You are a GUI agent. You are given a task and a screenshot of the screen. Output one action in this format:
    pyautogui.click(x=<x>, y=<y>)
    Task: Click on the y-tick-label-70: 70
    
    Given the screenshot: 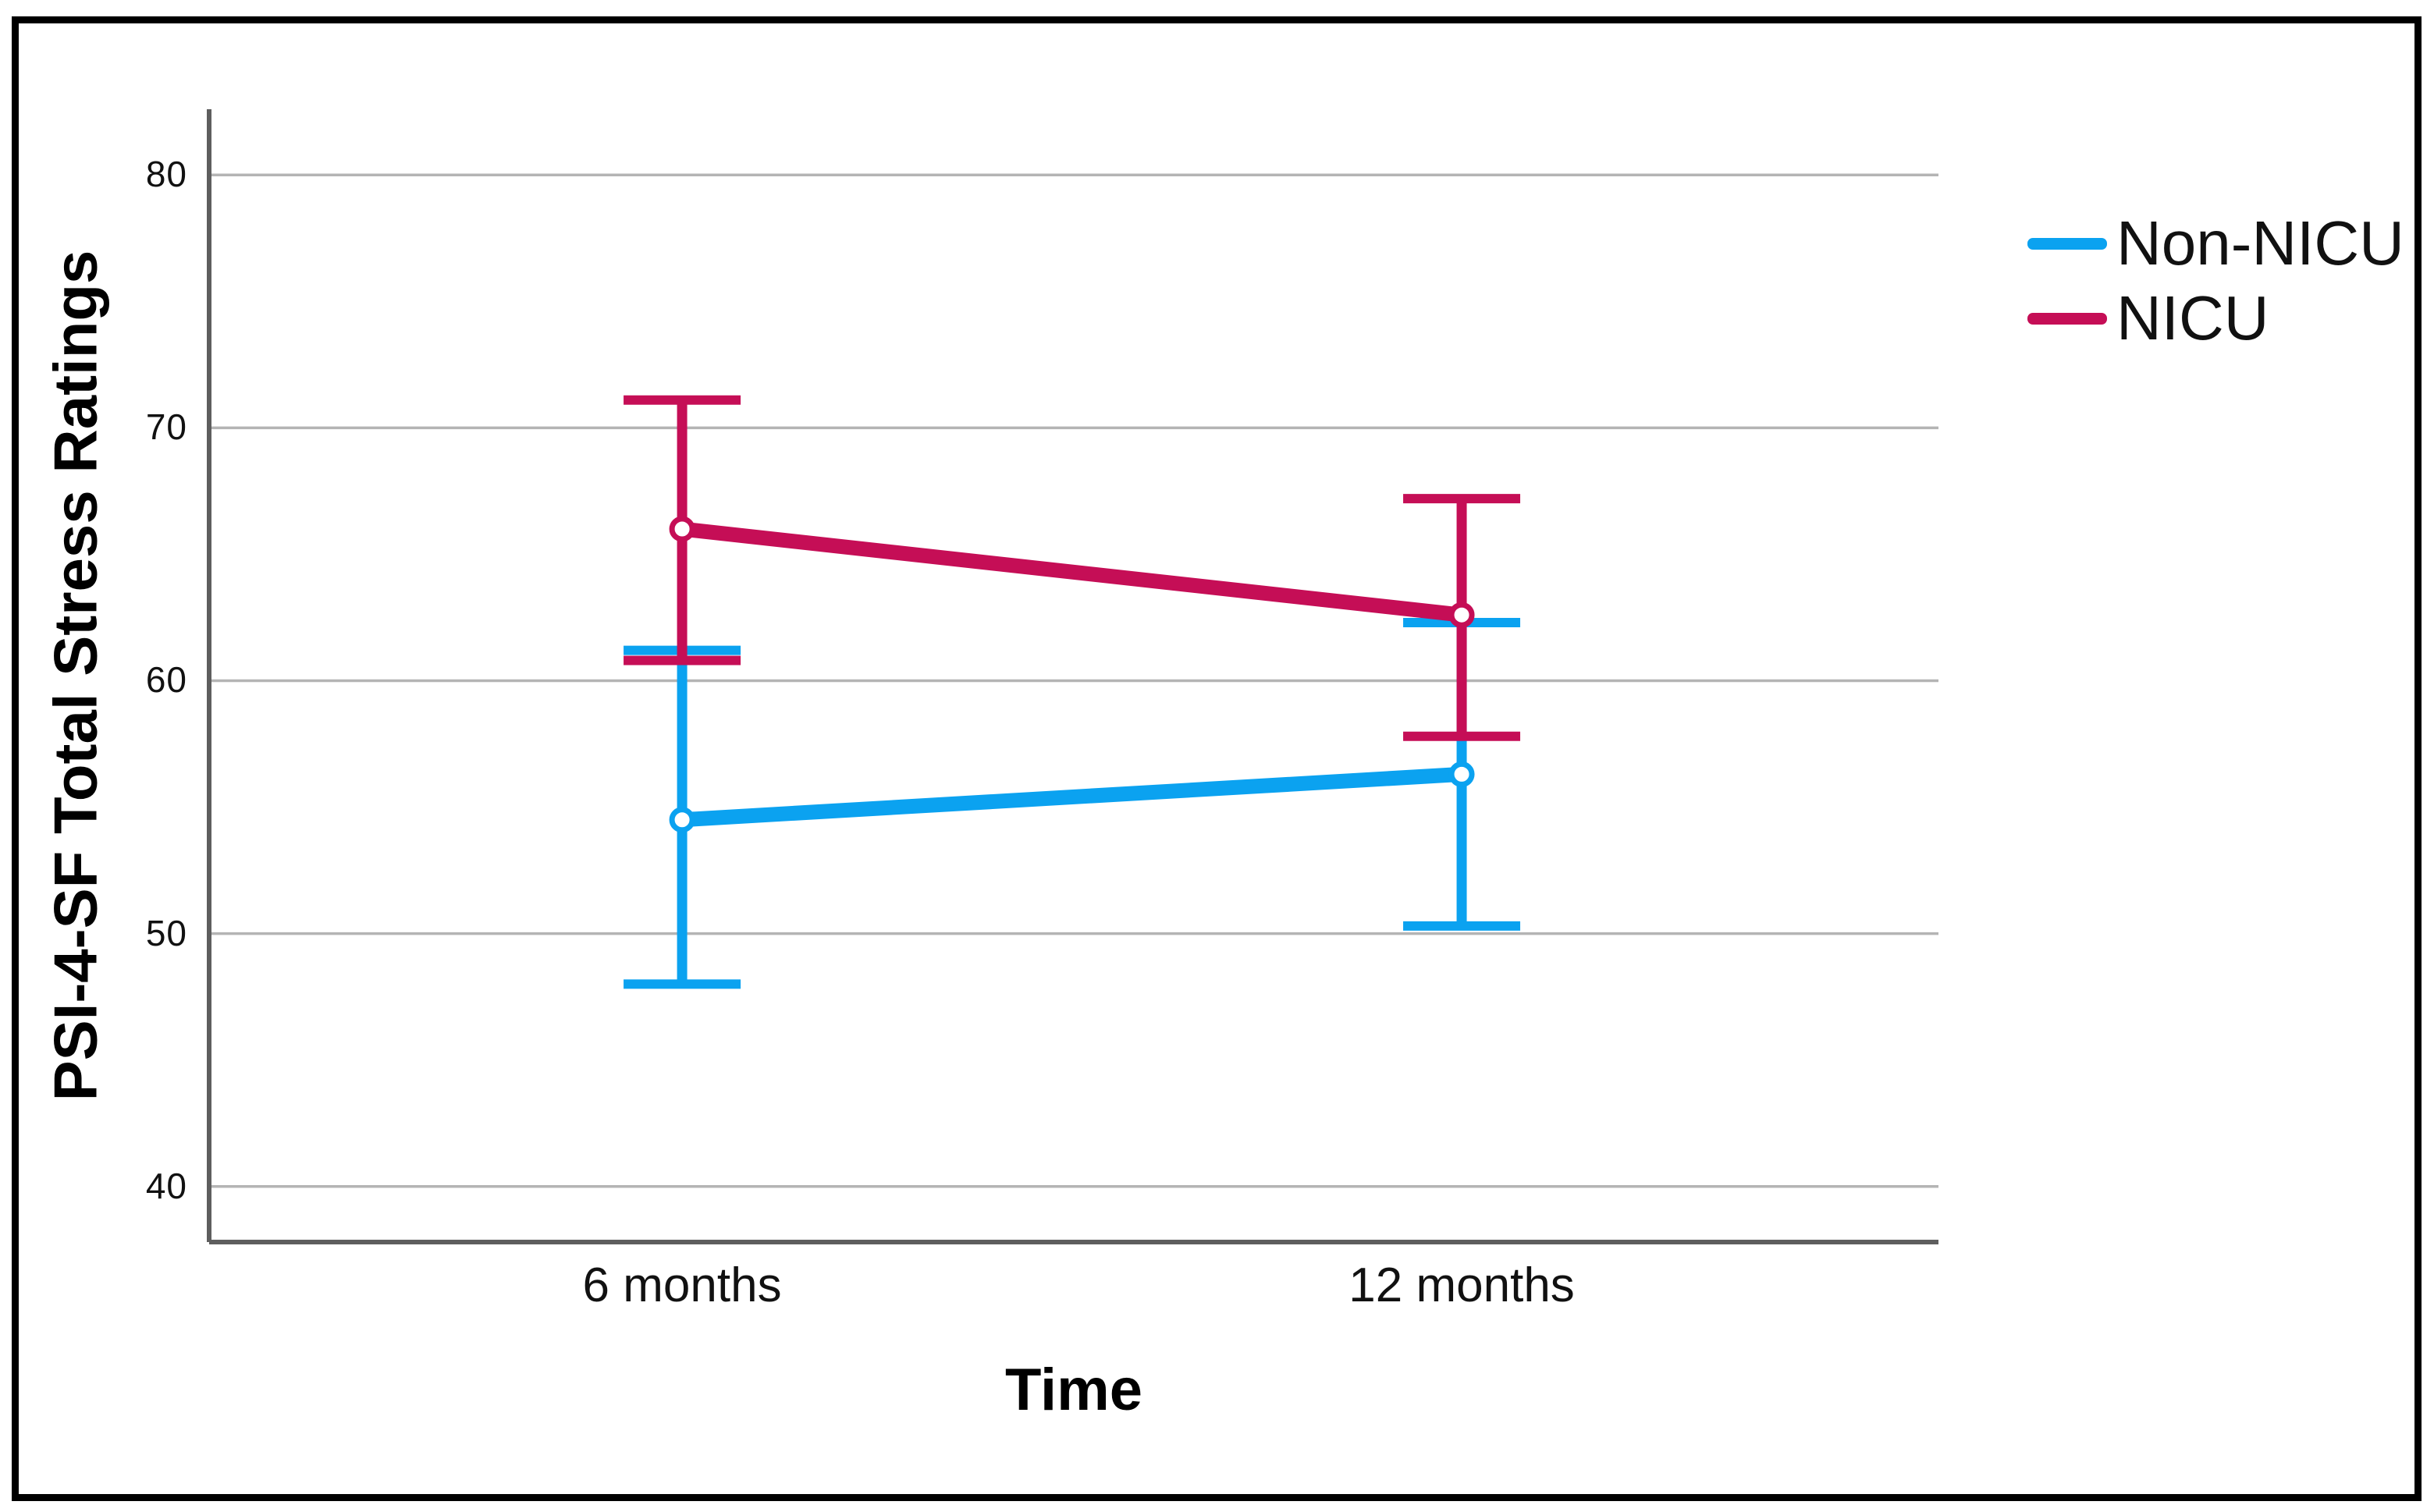 What is the action you would take?
    pyautogui.click(x=166, y=427)
    